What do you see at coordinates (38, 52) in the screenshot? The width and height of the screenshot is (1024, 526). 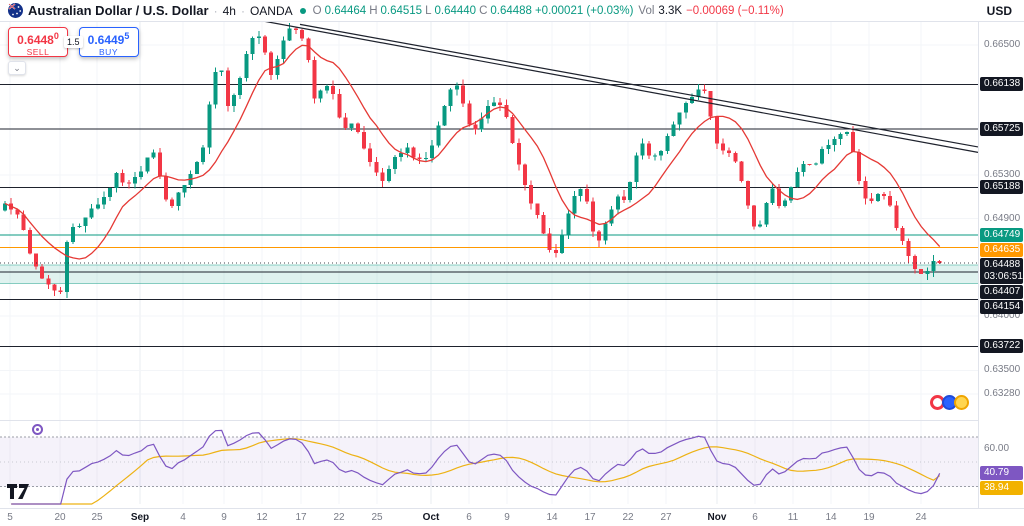 I see `sell-label: SELL` at bounding box center [38, 52].